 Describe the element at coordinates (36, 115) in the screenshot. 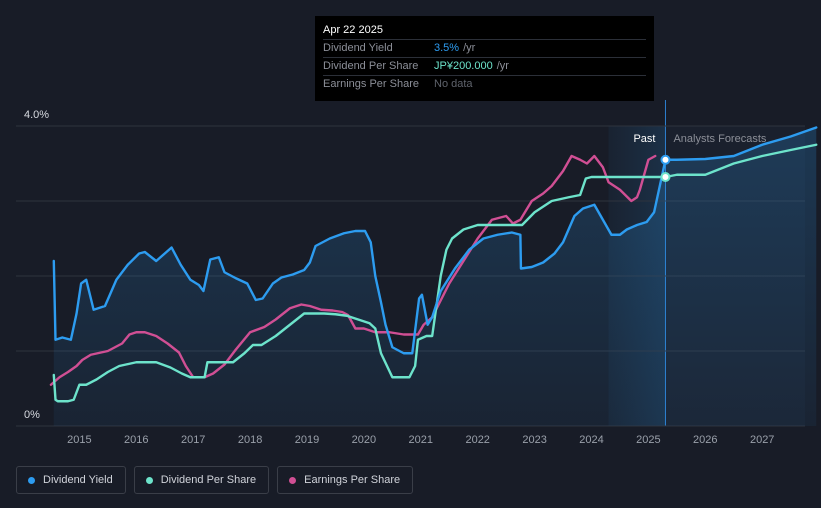

I see `y-tick-label: 4.0%` at that location.